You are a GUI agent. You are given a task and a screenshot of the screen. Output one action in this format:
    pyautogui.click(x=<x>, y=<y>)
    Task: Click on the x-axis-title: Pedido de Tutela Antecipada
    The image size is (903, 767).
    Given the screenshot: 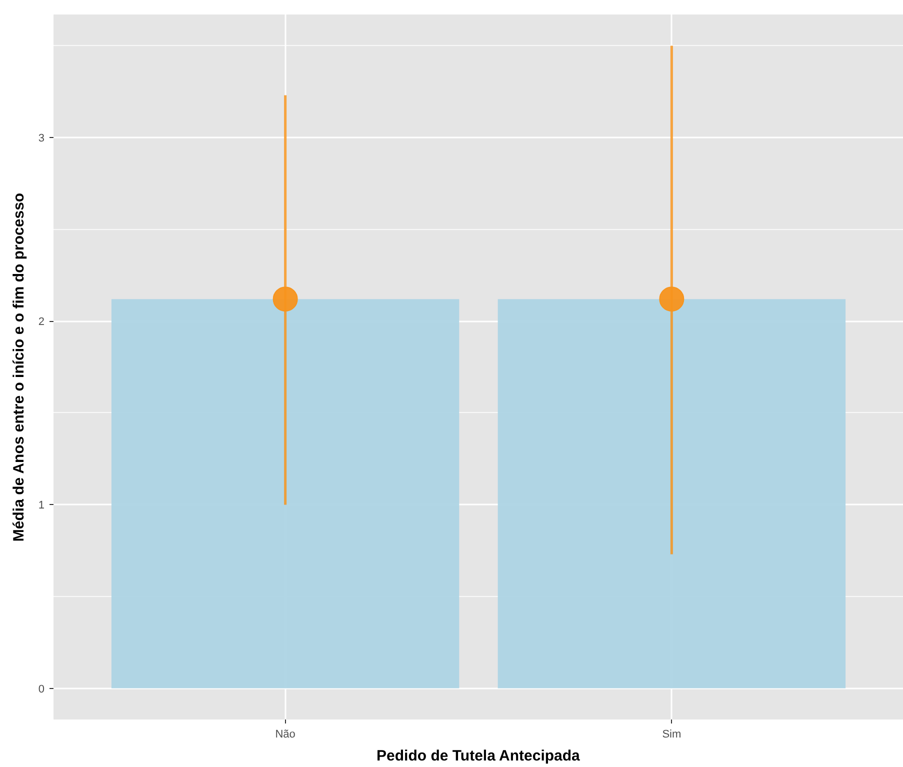 What is the action you would take?
    pyautogui.click(x=478, y=756)
    